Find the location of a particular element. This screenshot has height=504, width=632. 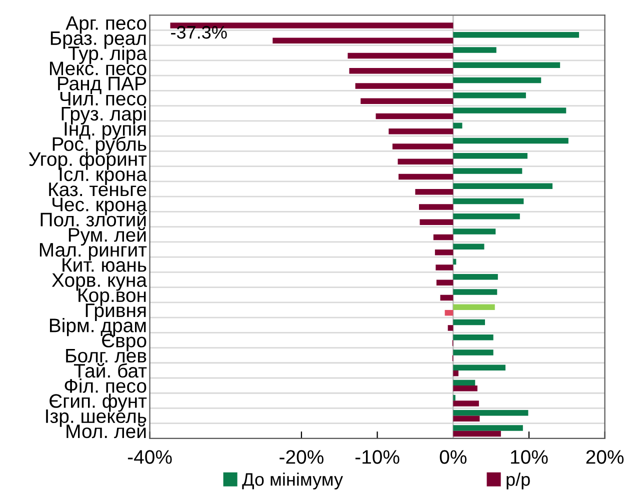

y-tick-label: Філ. песо is located at coordinates (105, 385).